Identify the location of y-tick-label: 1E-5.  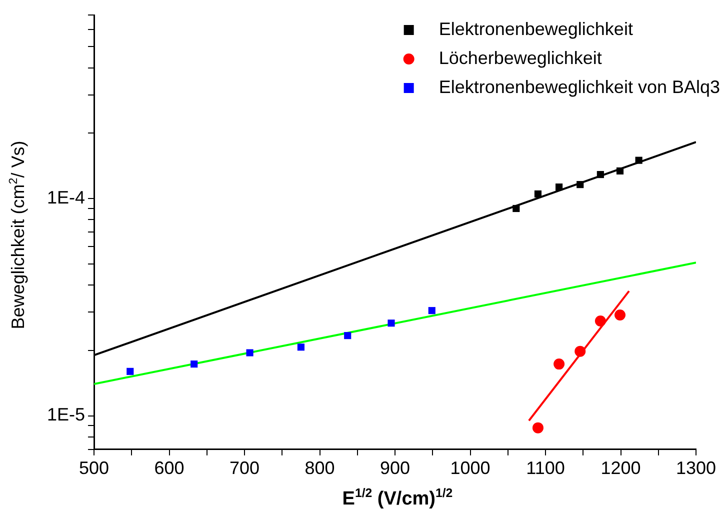
(66, 414).